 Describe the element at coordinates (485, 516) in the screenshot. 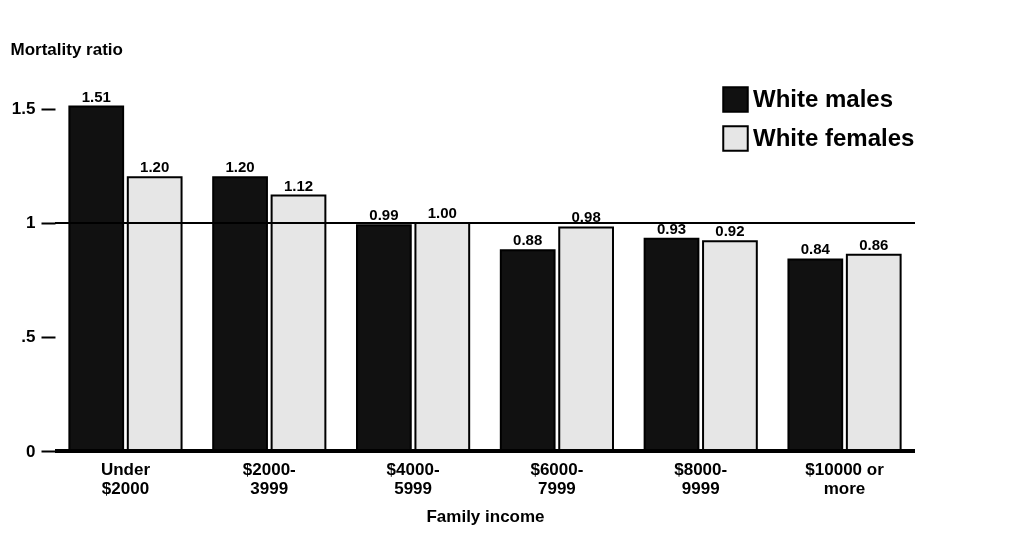

I see `x-axis-title: Family income` at that location.